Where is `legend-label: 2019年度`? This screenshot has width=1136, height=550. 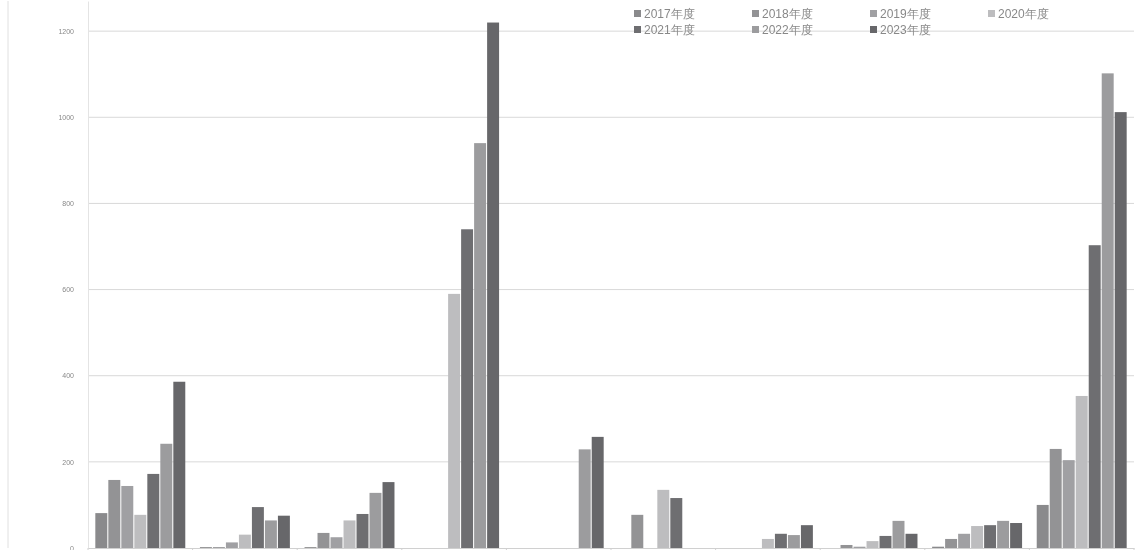
legend-label: 2019年度 is located at coordinates (905, 13).